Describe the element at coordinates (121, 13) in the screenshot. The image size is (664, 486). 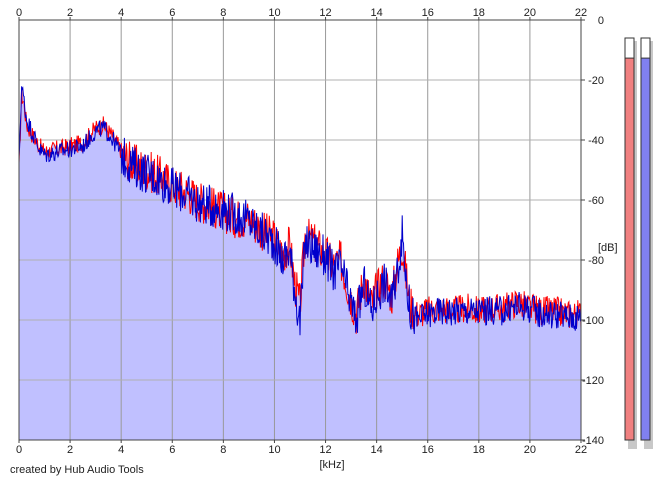
I see `x-tick-label-top: 4` at that location.